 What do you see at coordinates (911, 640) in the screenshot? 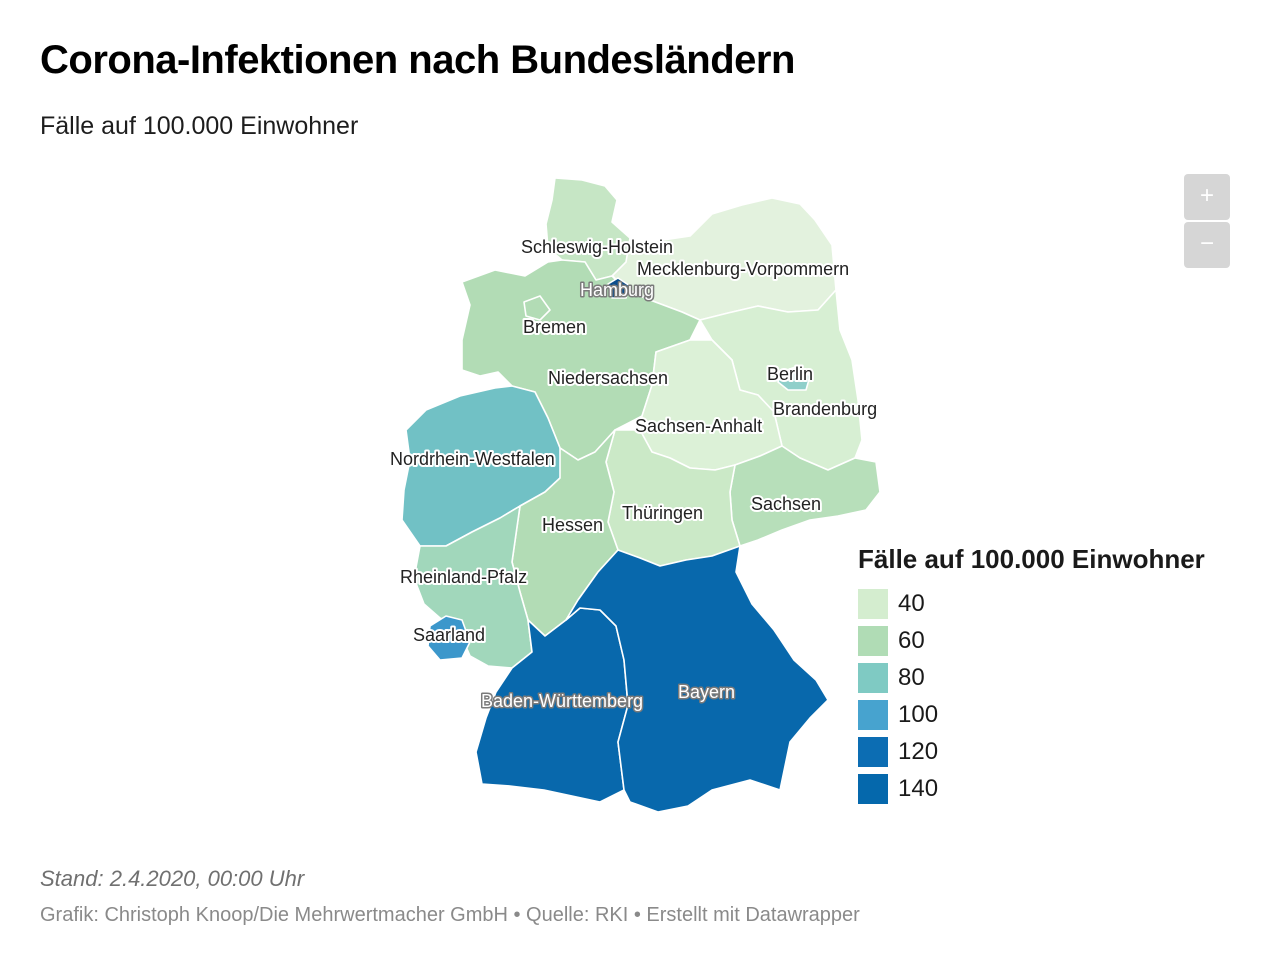
I see `legend-value: 60` at bounding box center [911, 640].